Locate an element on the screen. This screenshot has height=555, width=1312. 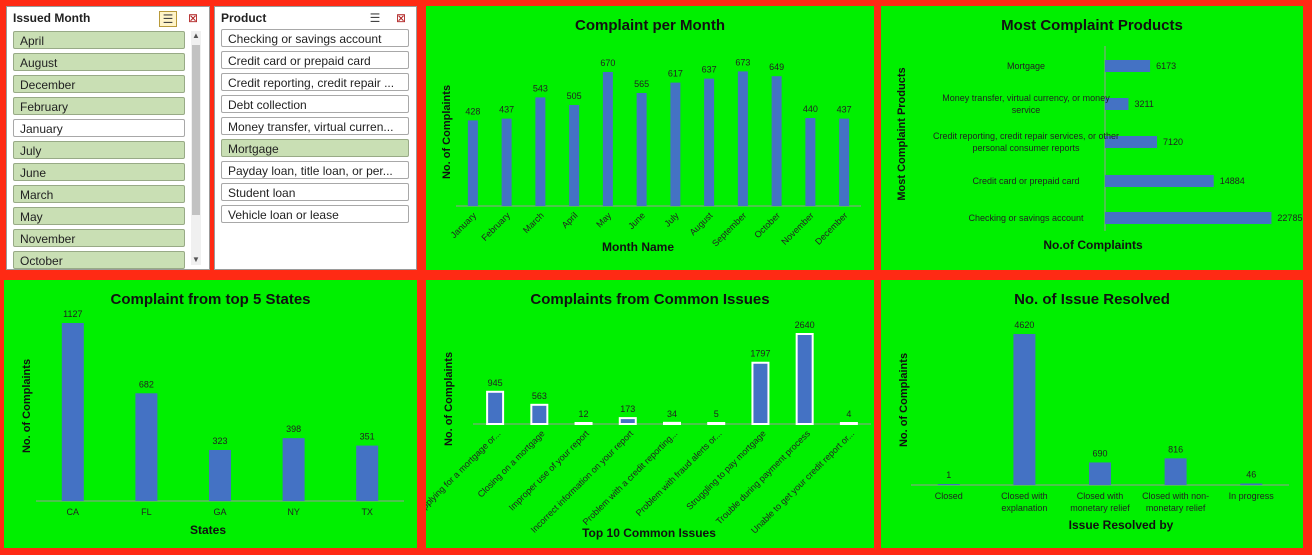
data-label: 46 is located at coordinates (1251, 474).